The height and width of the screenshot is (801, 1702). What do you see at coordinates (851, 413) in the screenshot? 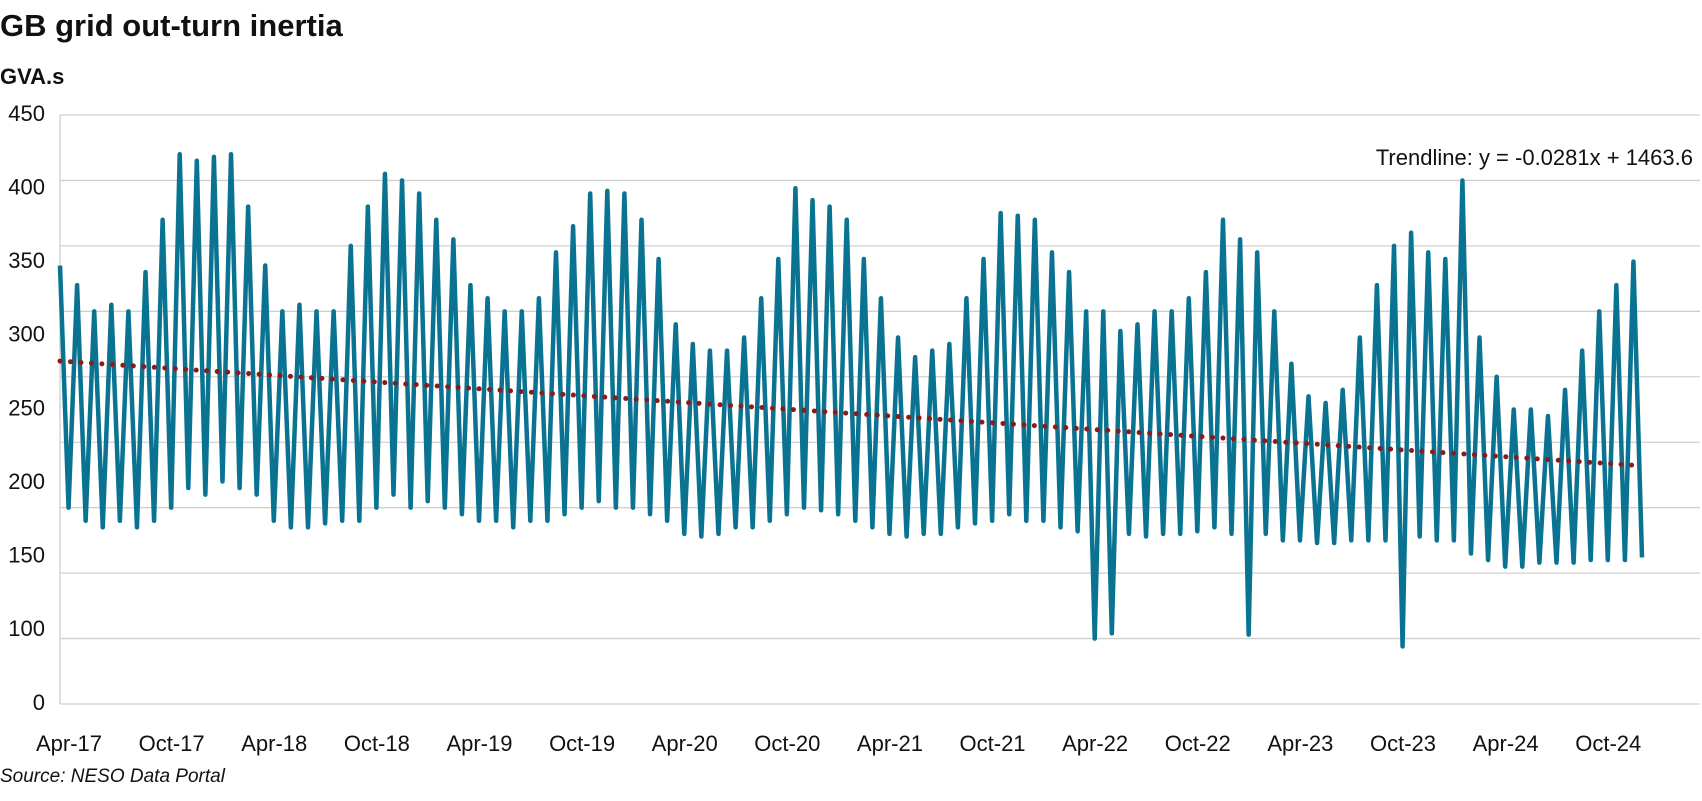
I see `trendline` at bounding box center [851, 413].